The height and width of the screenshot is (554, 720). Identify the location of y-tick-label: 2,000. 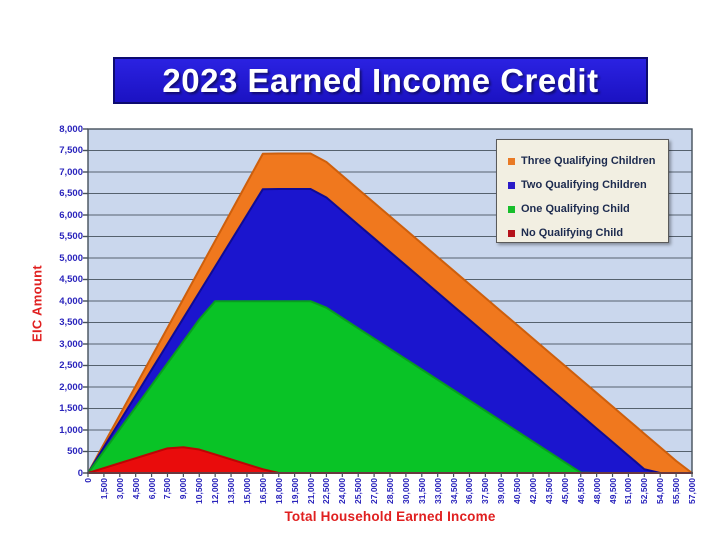
(71, 387).